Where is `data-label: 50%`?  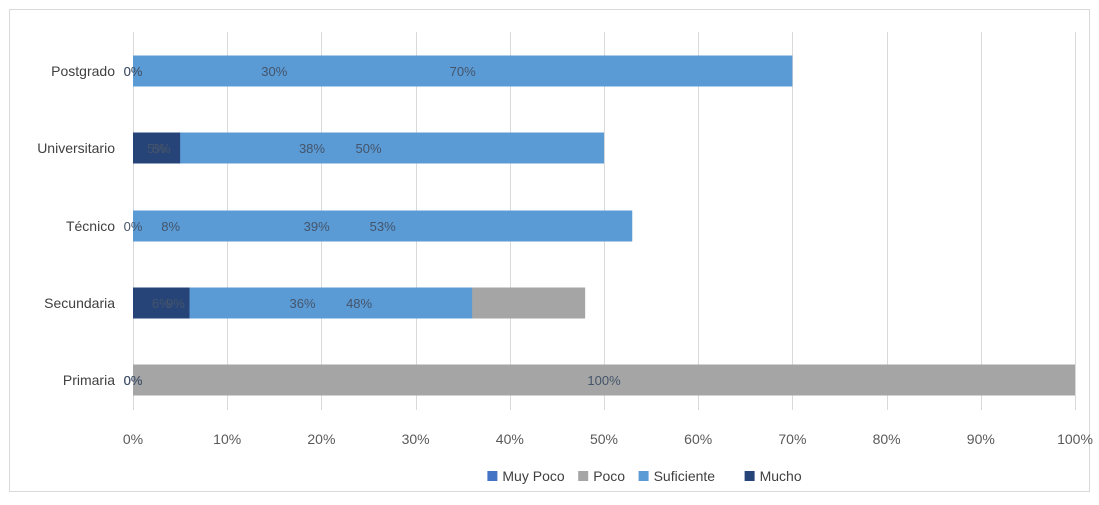 data-label: 50% is located at coordinates (368, 148).